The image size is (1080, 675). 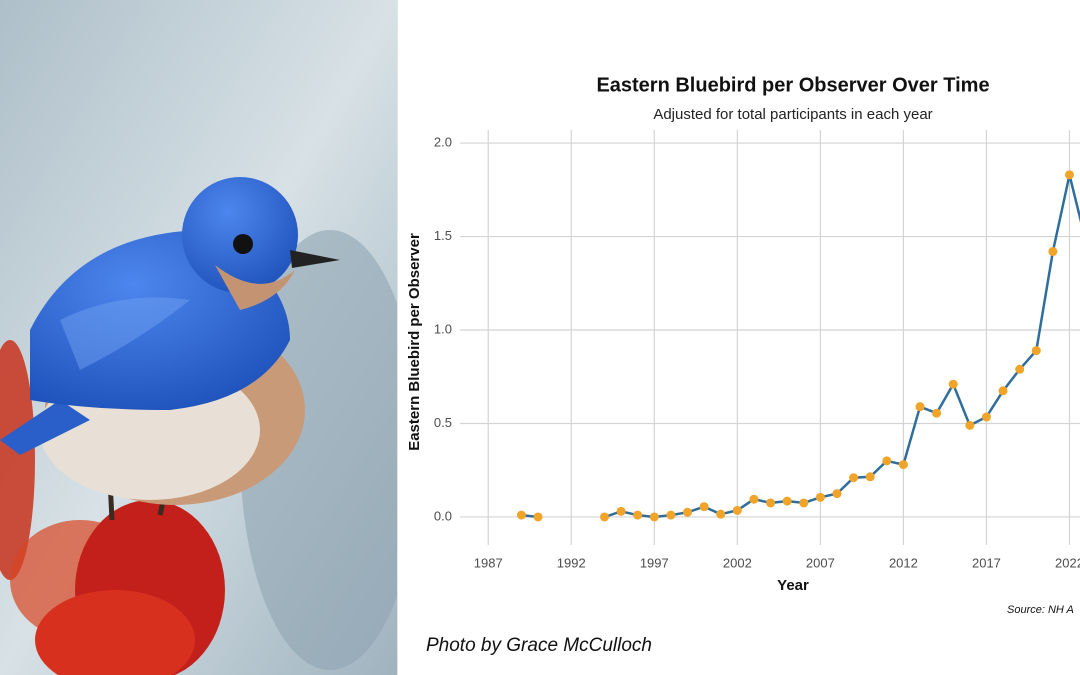 What do you see at coordinates (488, 562) in the screenshot?
I see `x-tick-label: 1987` at bounding box center [488, 562].